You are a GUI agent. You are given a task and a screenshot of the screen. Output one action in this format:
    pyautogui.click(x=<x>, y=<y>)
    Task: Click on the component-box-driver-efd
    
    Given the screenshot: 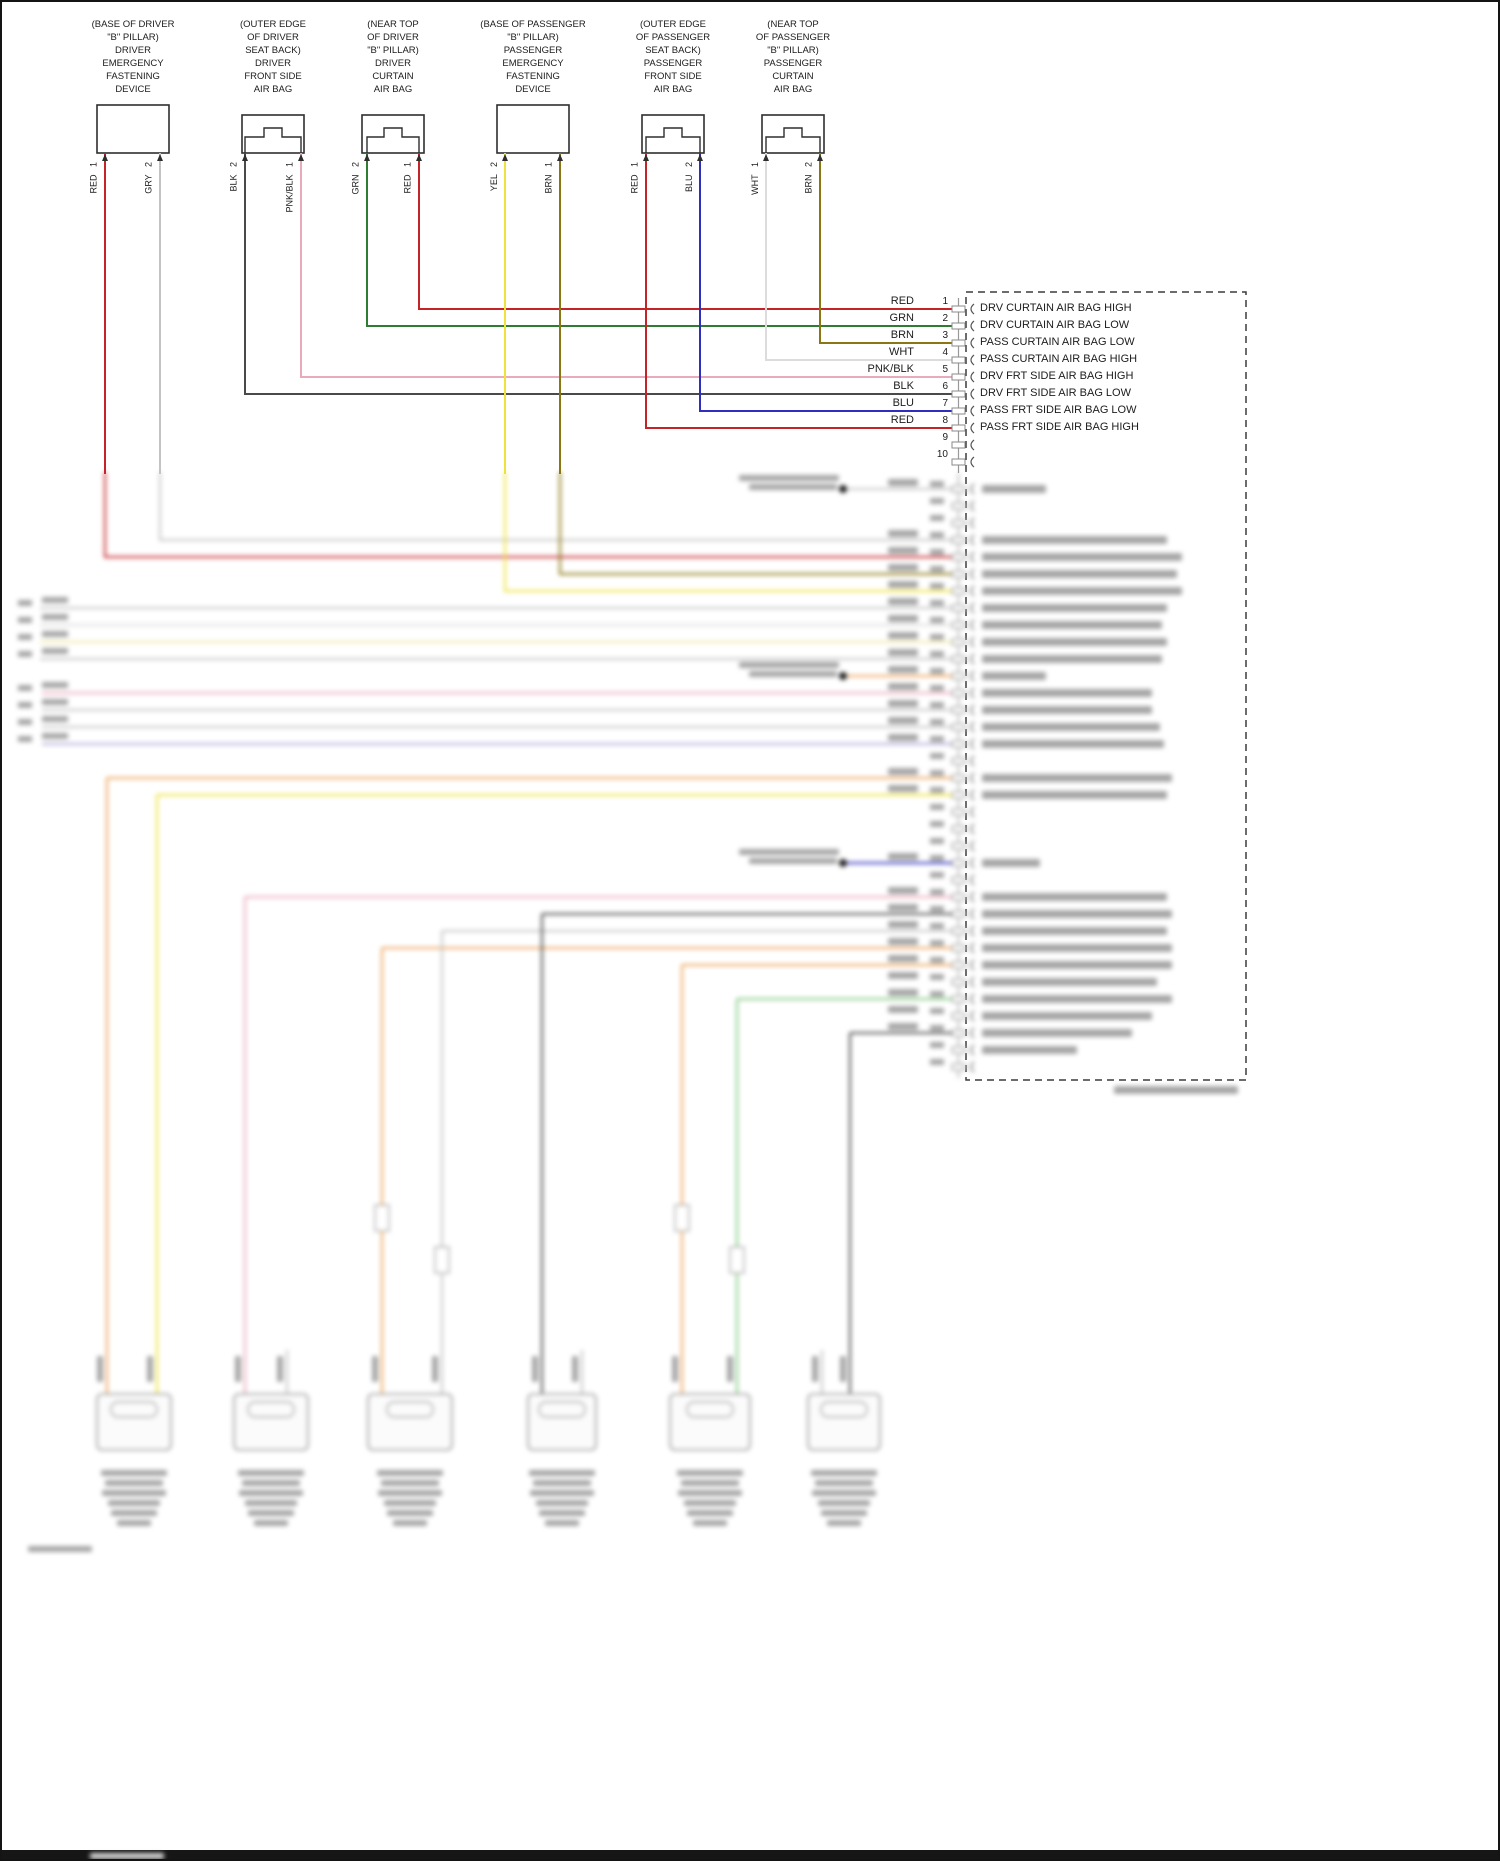 What is the action you would take?
    pyautogui.click(x=133, y=129)
    